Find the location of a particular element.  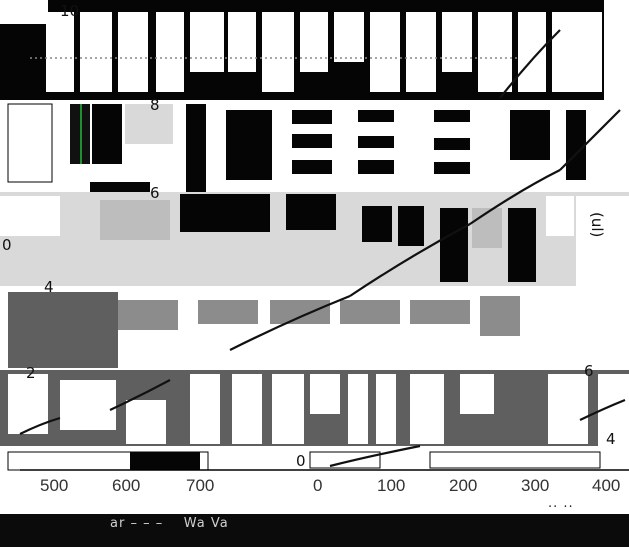

bottom-band-blocks is located at coordinates (304, 461).